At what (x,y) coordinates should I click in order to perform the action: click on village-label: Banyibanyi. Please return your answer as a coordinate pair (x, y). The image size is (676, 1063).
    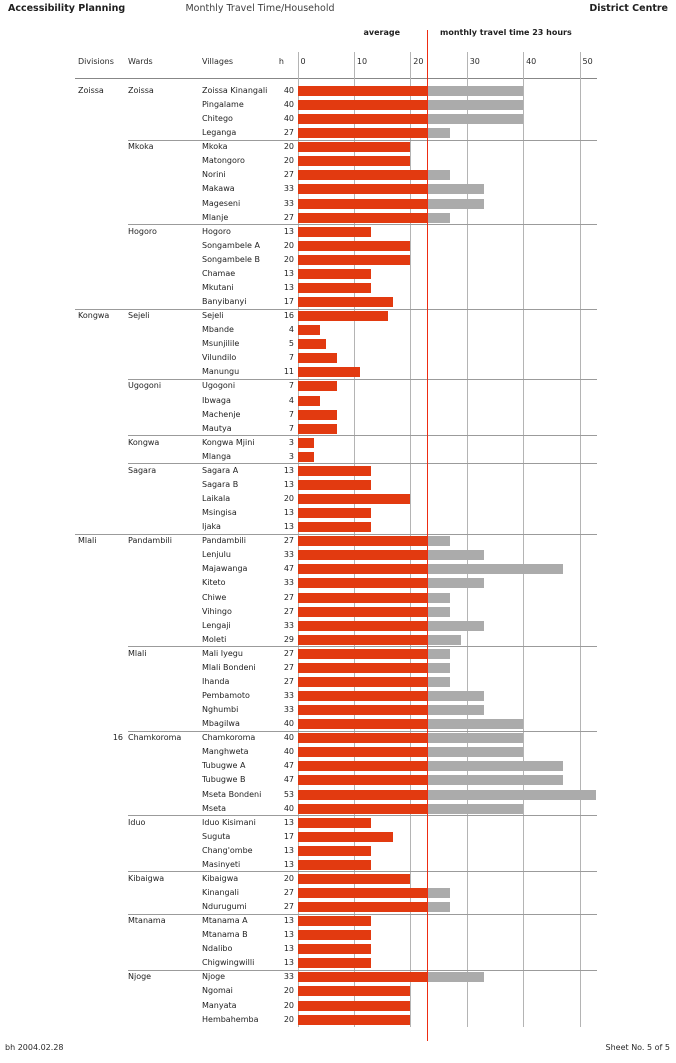
    Looking at the image, I should click on (224, 302).